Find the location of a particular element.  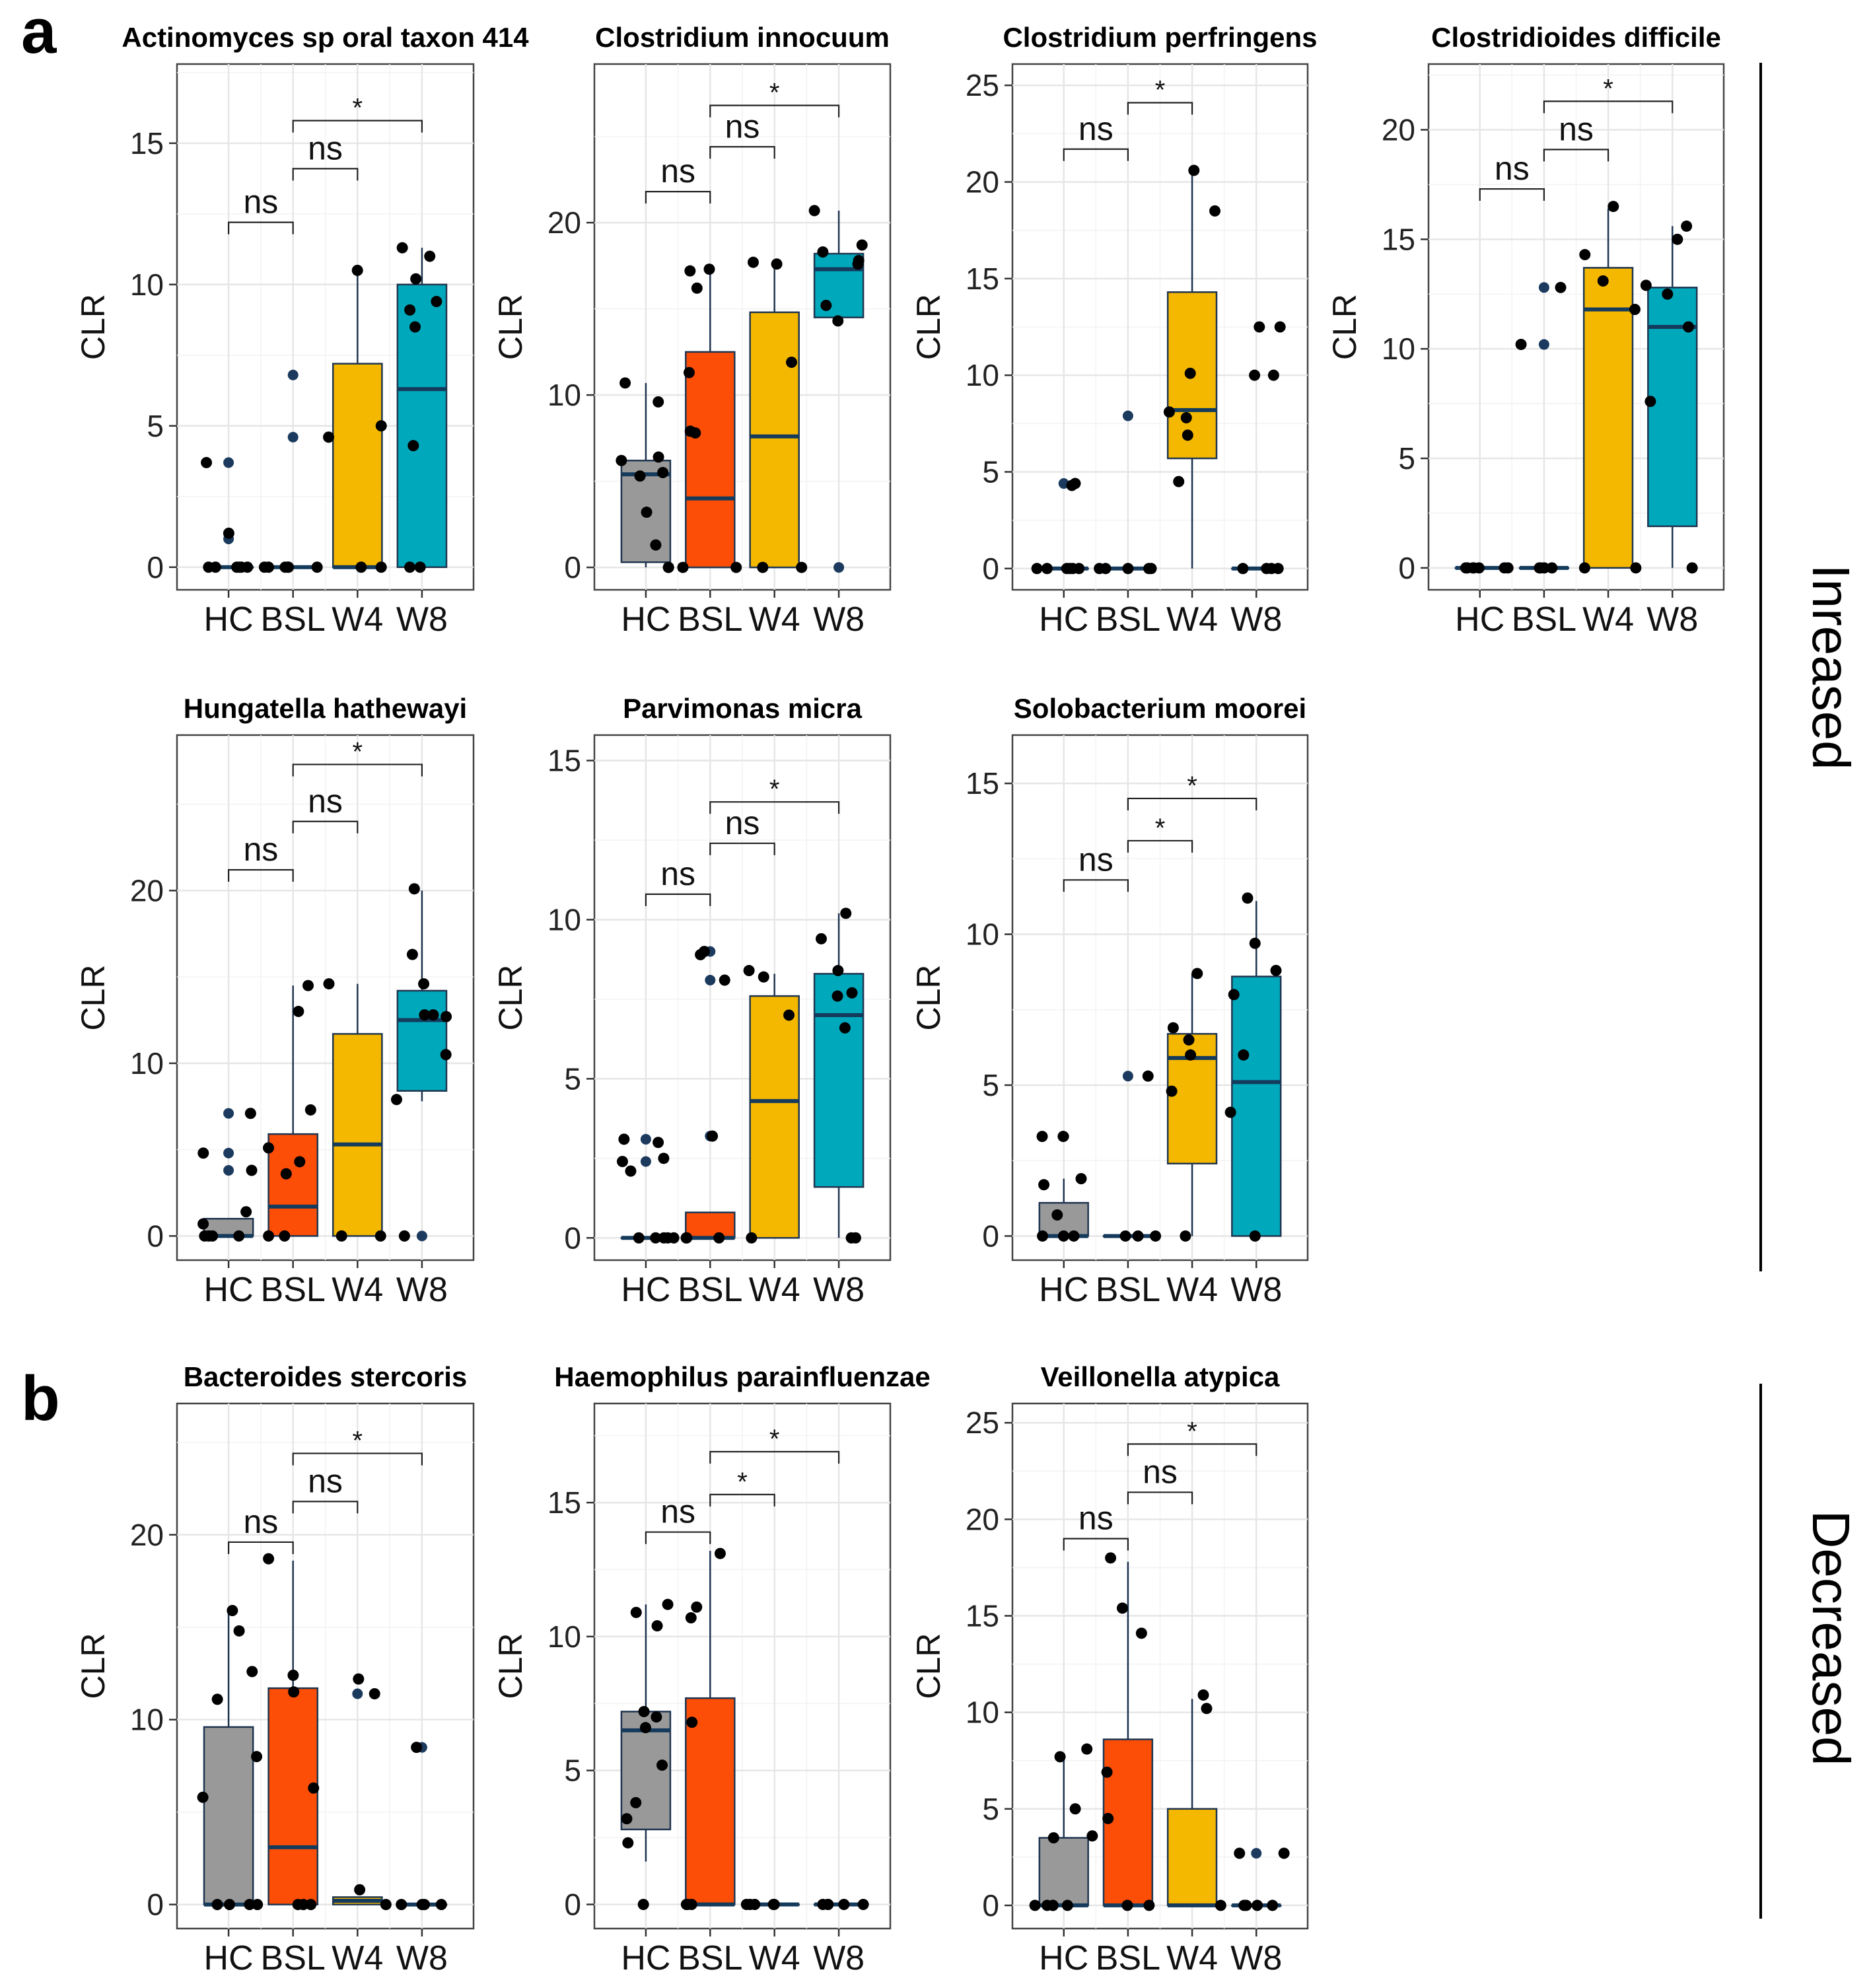

significance-label: * is located at coordinates (358, 751).